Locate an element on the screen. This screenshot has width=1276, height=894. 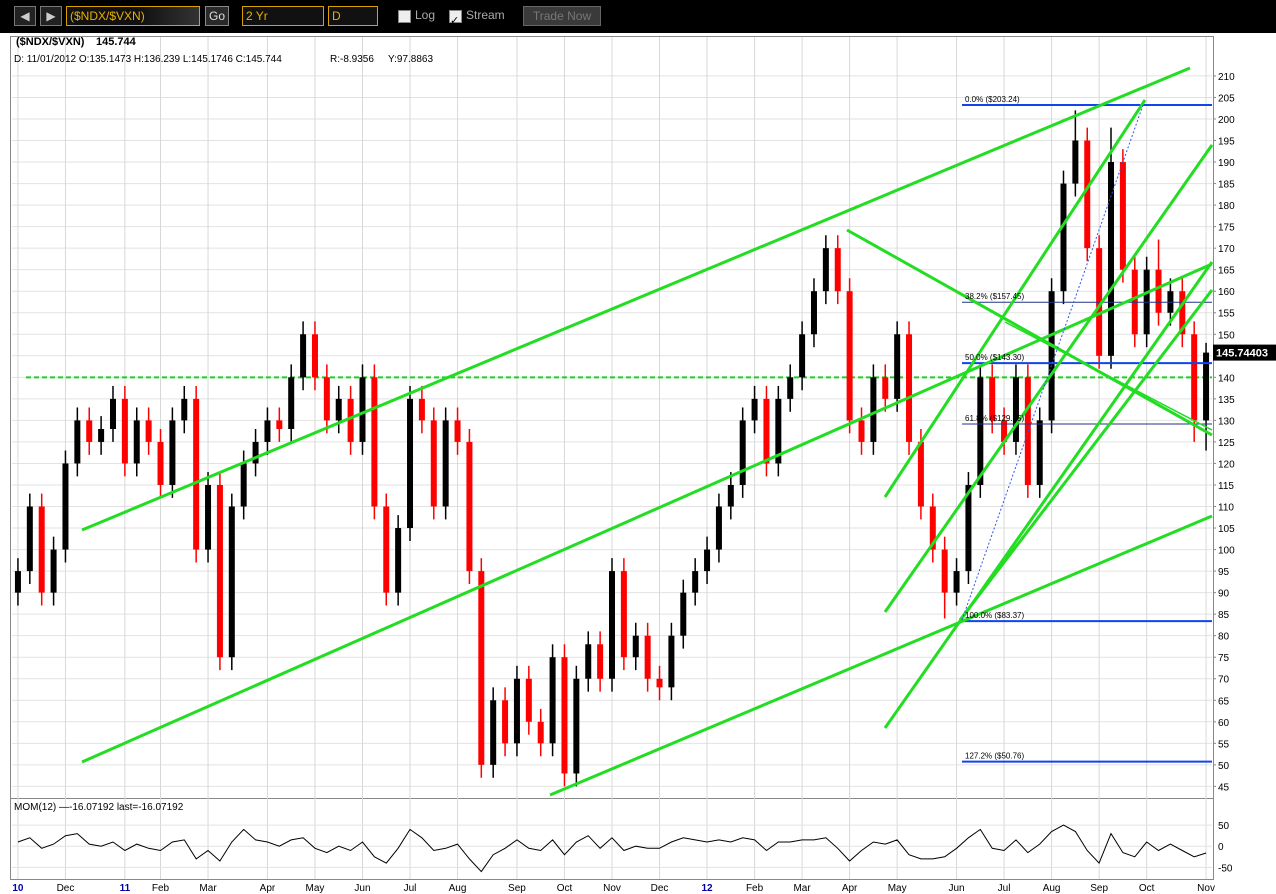
current-value-box is located at coordinates (1244, 352).